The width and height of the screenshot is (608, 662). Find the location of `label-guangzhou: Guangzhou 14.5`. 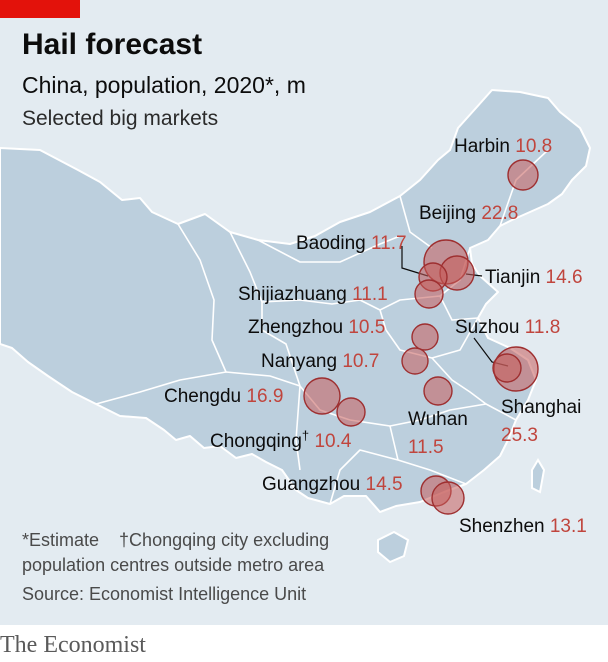

label-guangzhou: Guangzhou 14.5 is located at coordinates (332, 484).